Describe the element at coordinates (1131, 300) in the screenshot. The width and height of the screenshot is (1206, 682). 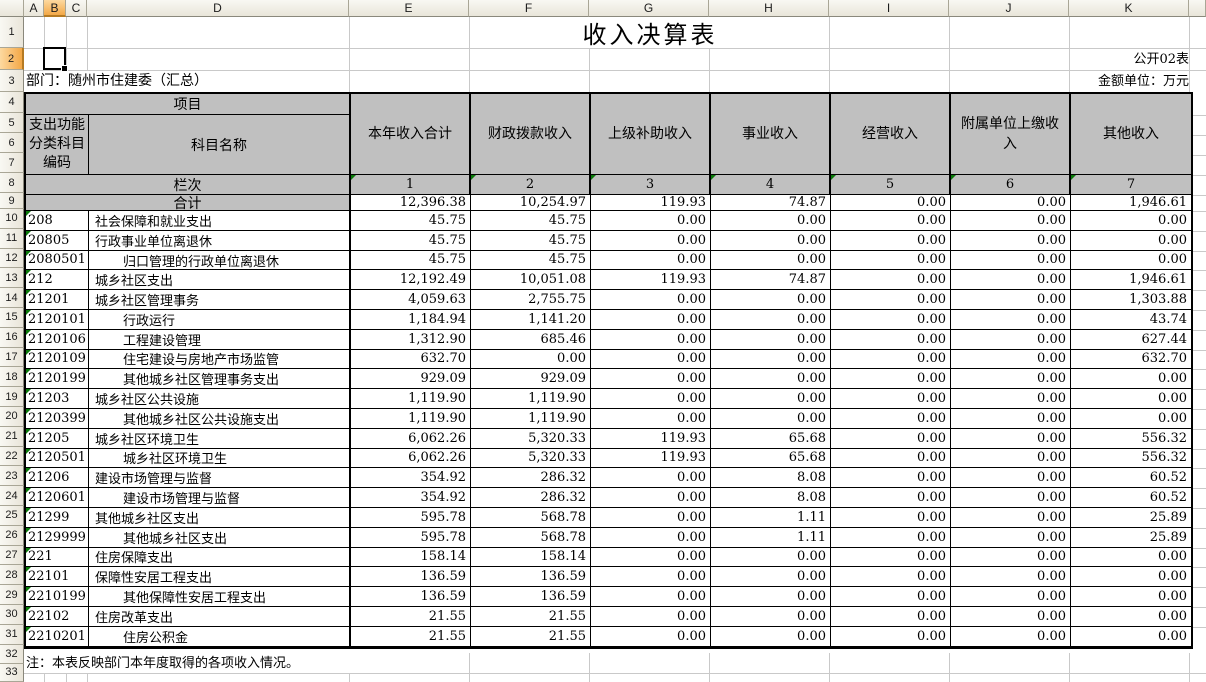
I see `row-value-cell: 1,303.88` at that location.